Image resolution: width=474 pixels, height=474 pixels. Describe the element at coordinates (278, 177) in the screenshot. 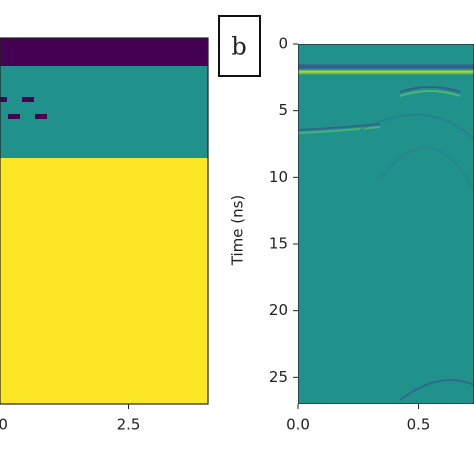

I see `y-tick-label: 10` at that location.